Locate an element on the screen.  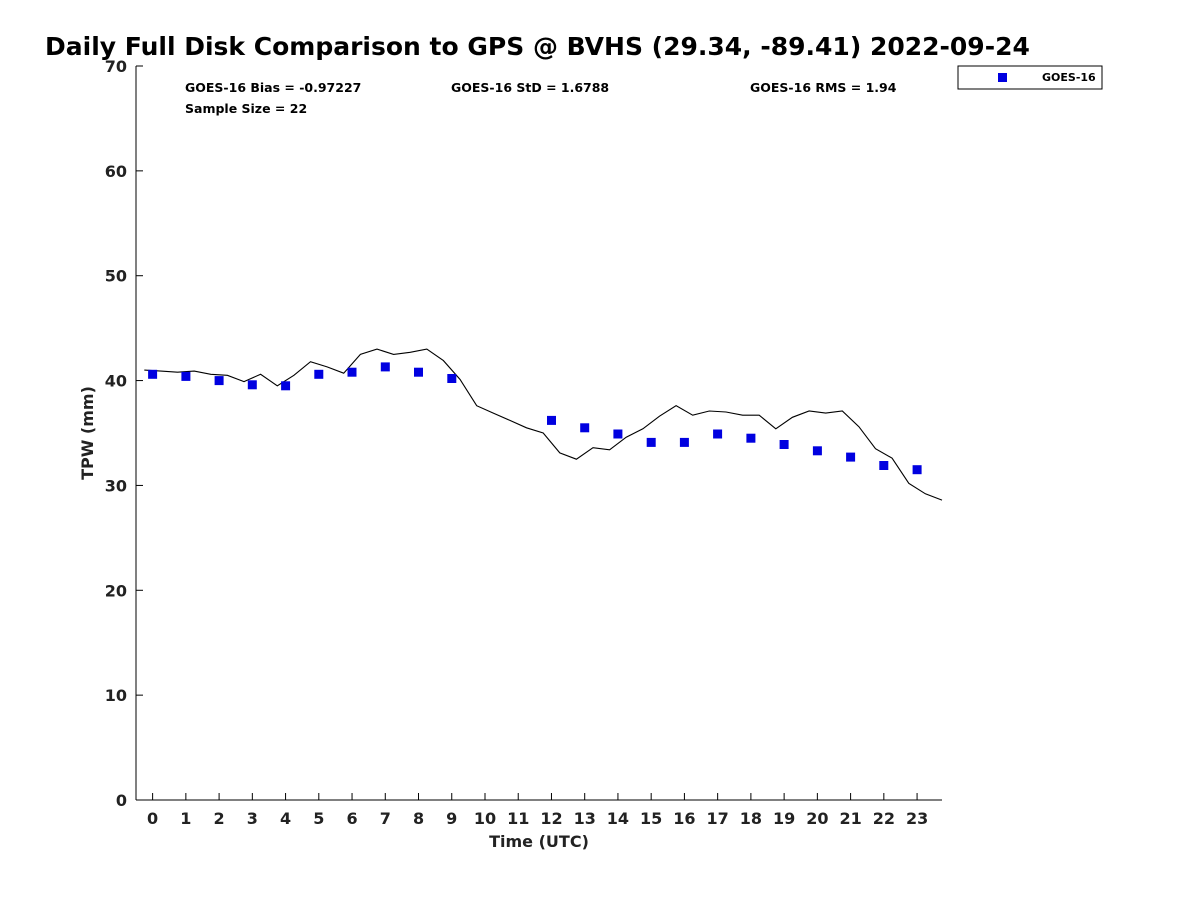
x-tick-label: 22 is located at coordinates (884, 818).